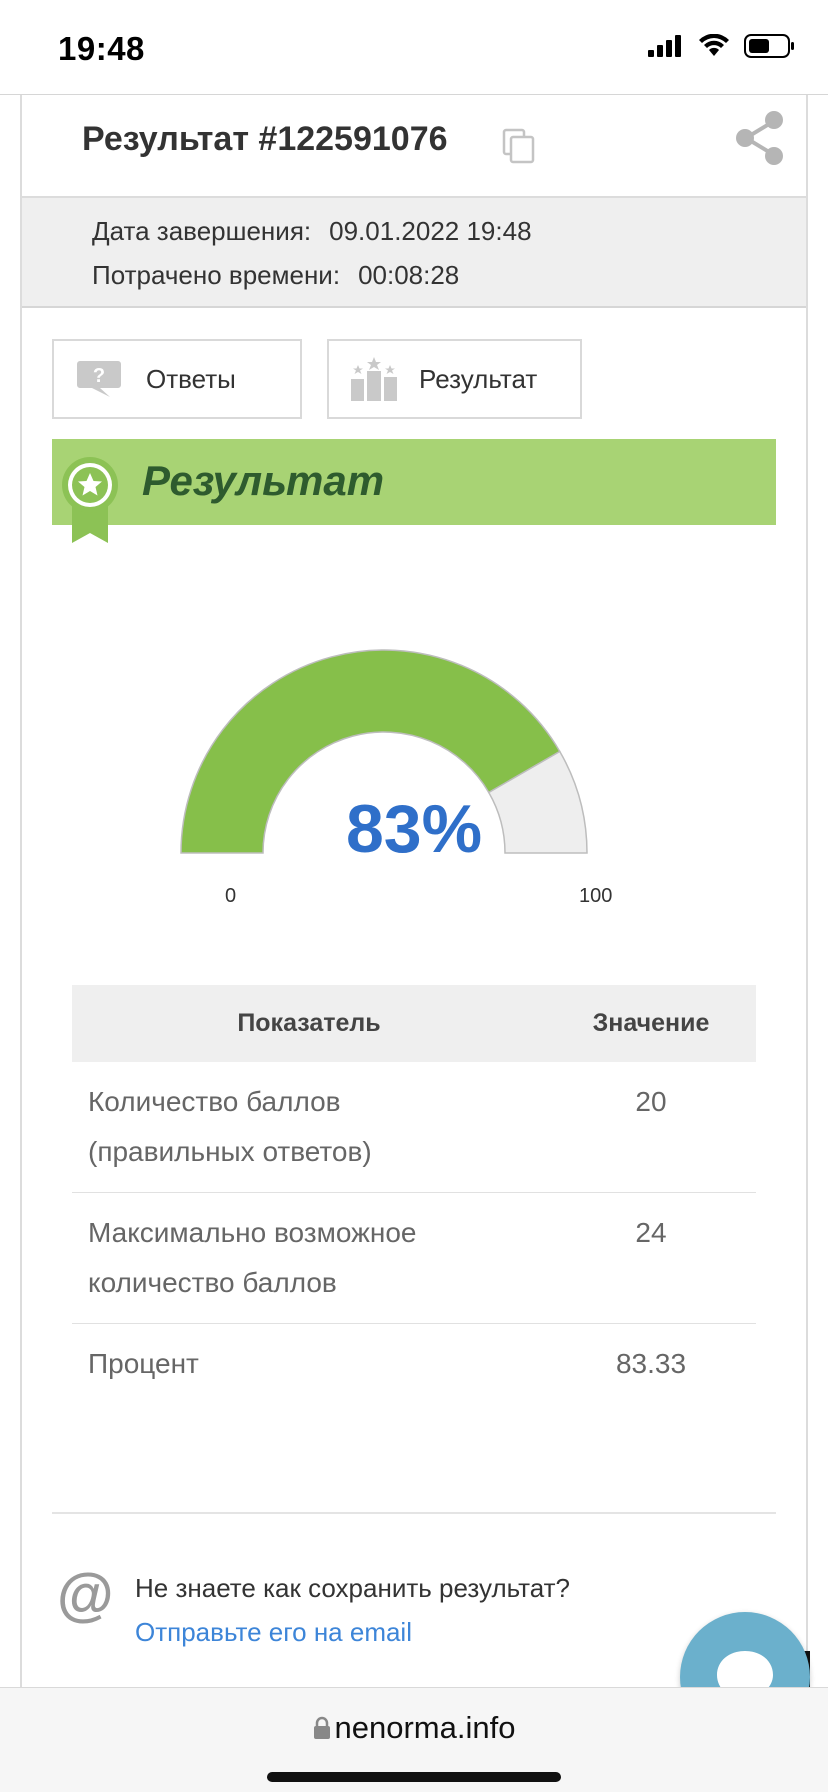 The height and width of the screenshot is (1792, 828). Describe the element at coordinates (430, 231) in the screenshot. I see `finish-date-value: 09.01.2022 19:48` at that location.